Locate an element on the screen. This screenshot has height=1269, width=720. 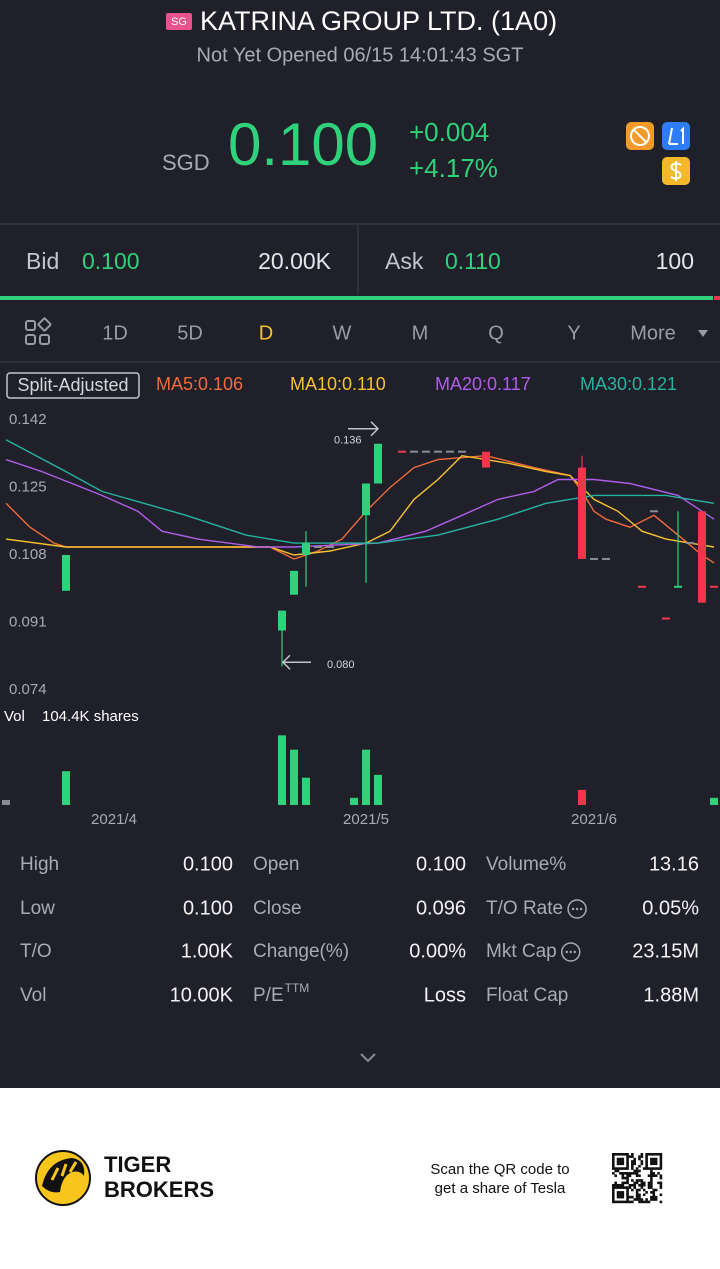
tiger-logo is located at coordinates (63, 1178).